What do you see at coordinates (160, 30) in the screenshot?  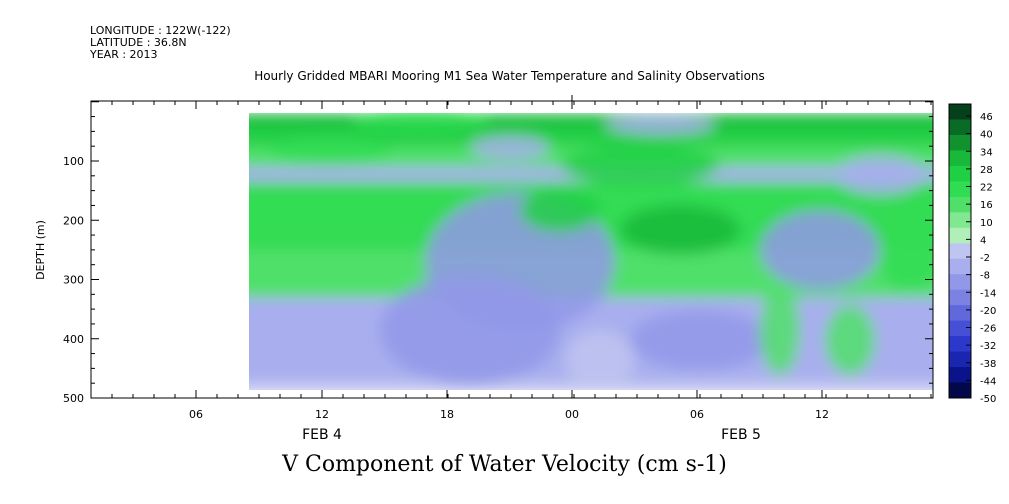 I see `longitude-label: LONGITUDE : 122W(-122)` at bounding box center [160, 30].